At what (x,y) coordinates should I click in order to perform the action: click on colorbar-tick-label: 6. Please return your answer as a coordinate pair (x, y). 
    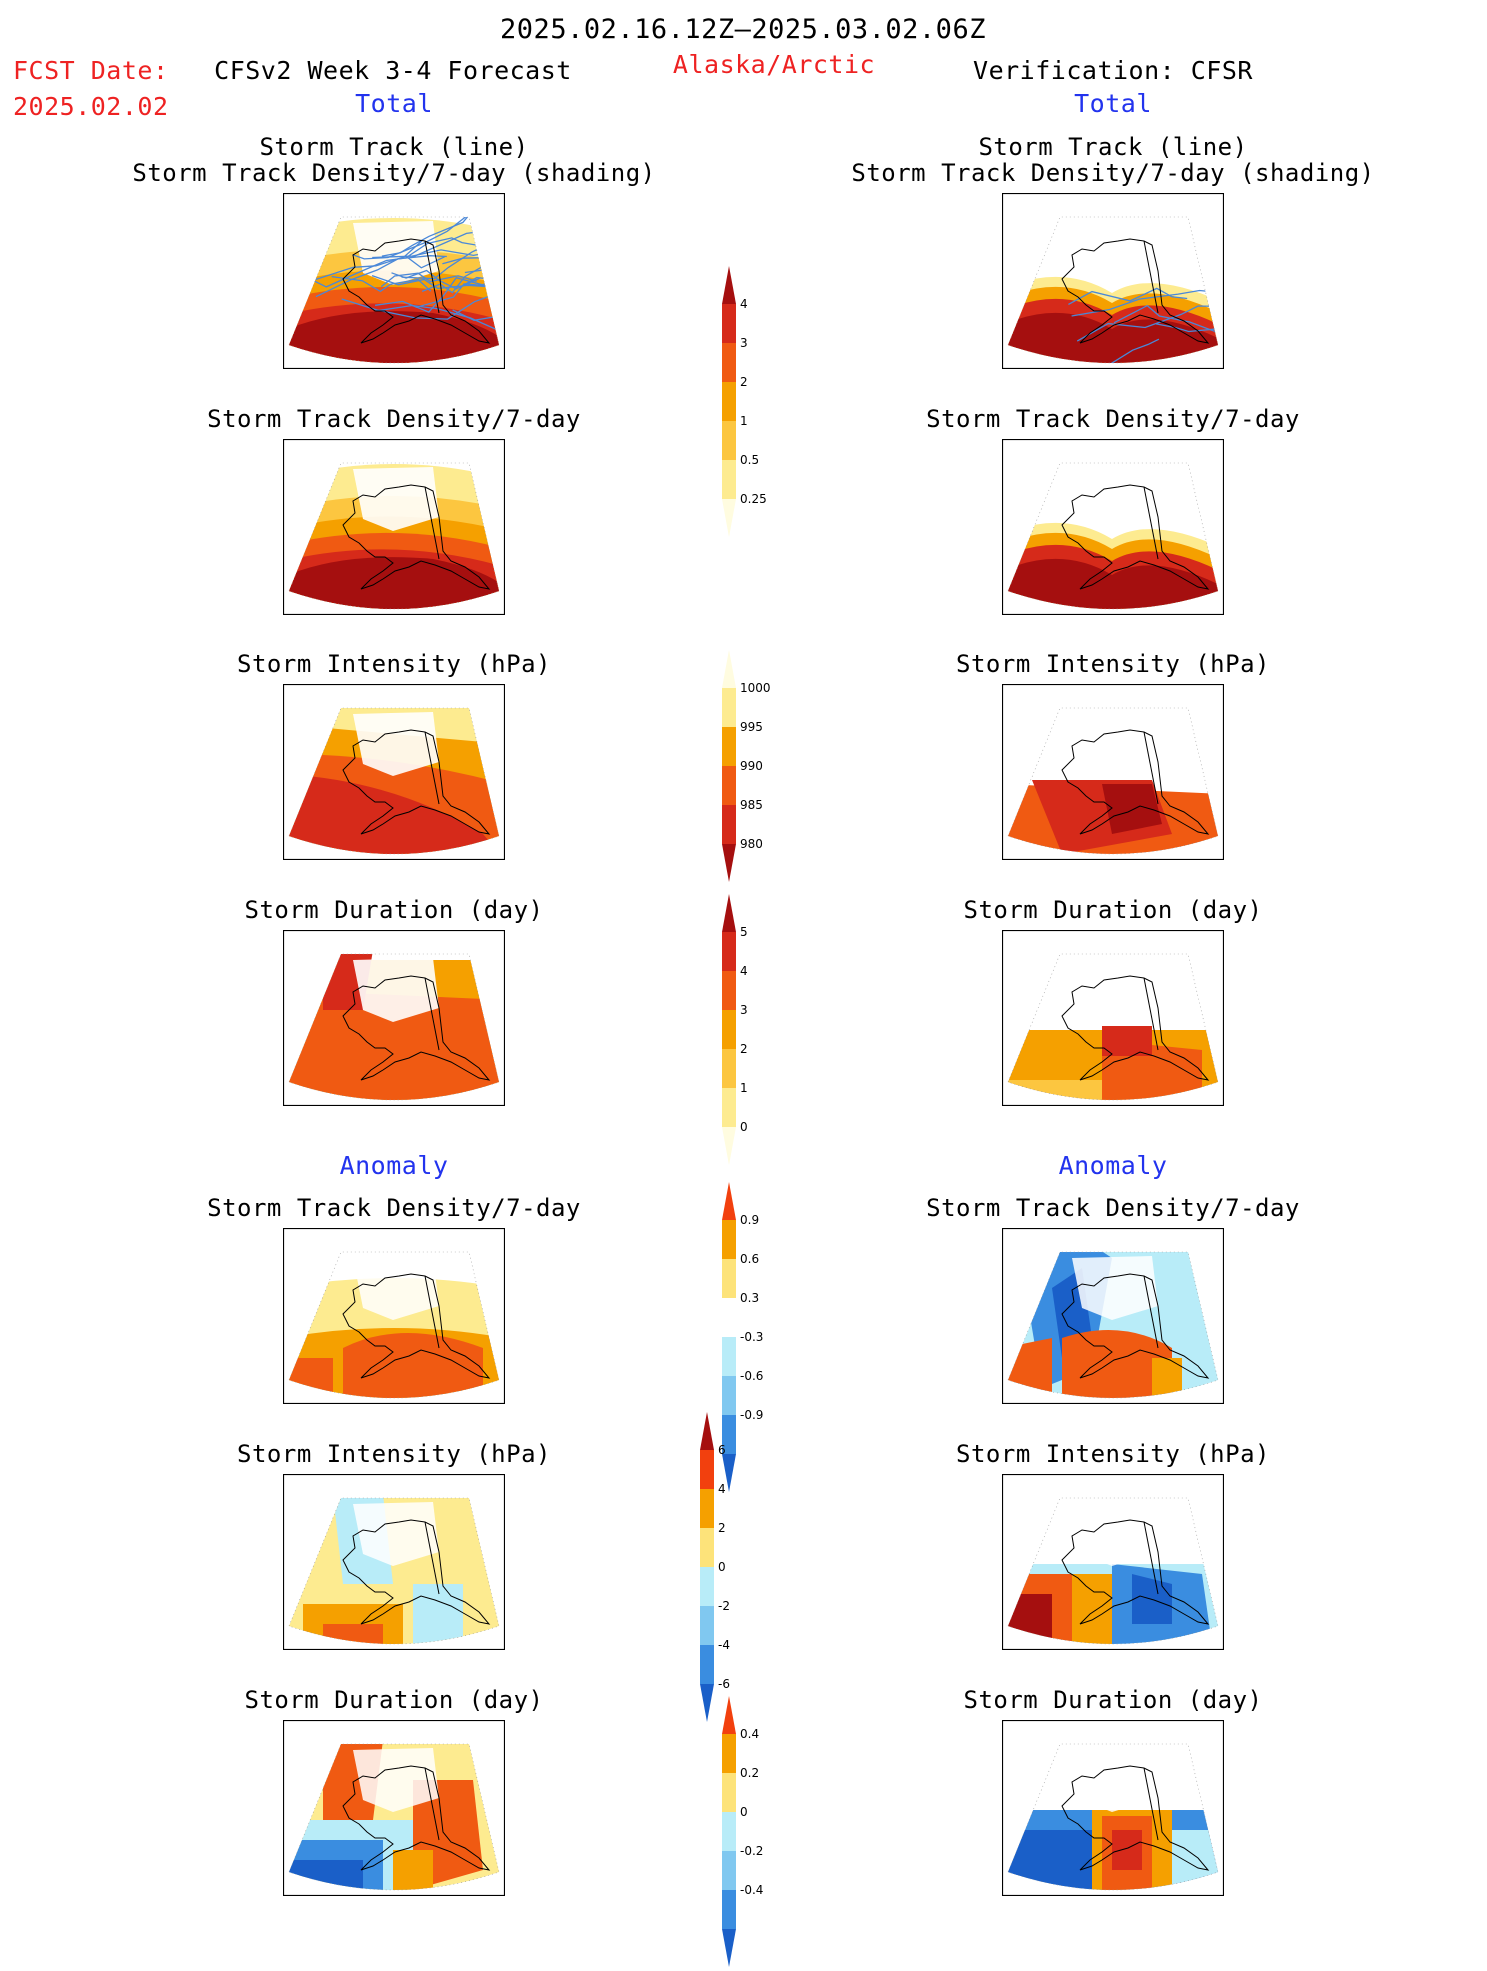
    Looking at the image, I should click on (722, 1450).